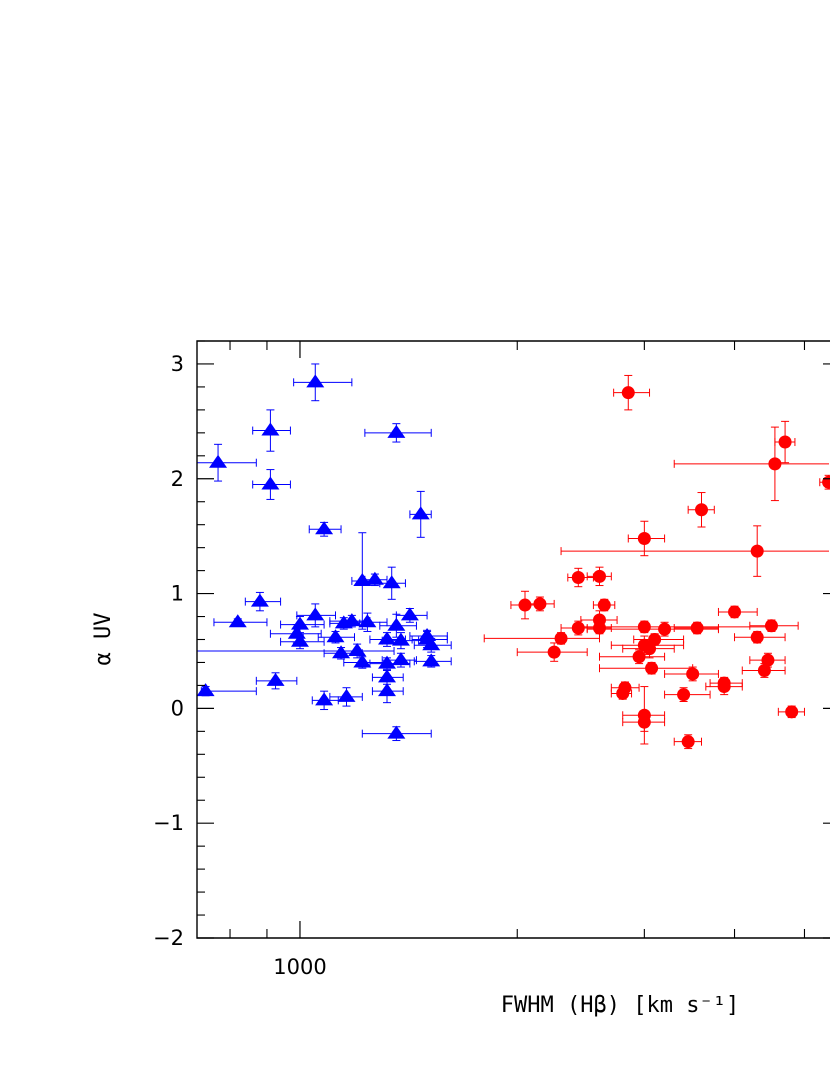 Image resolution: width=830 pixels, height=1075 pixels. I want to click on y-tick-label: 1, so click(177, 594).